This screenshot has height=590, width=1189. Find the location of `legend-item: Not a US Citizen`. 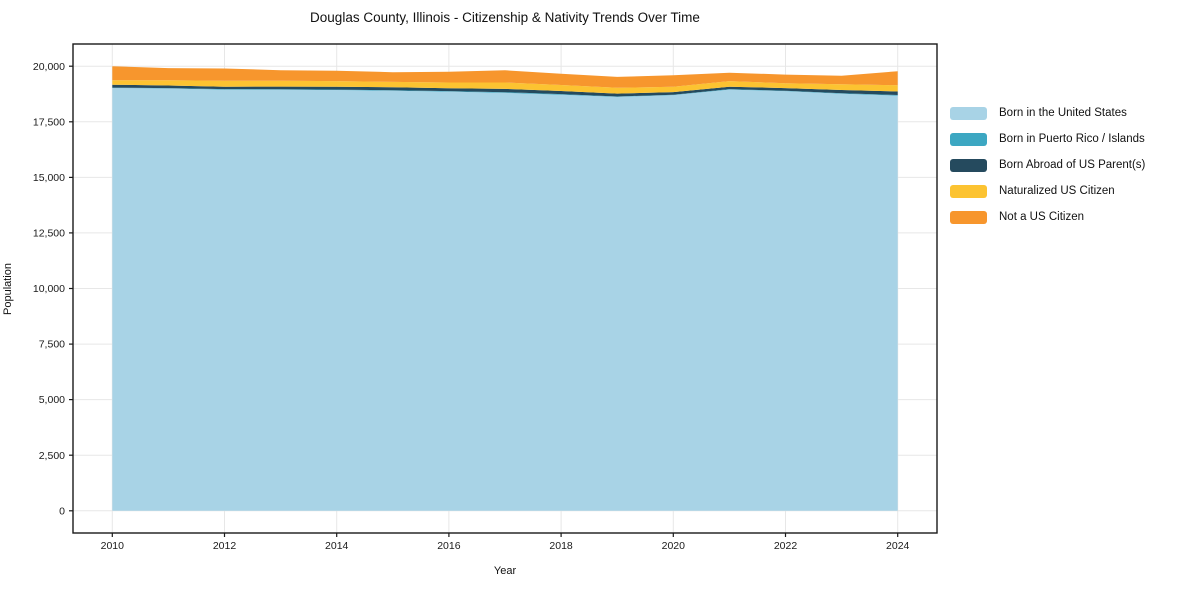

legend-item: Not a US Citizen is located at coordinates (1047, 217).